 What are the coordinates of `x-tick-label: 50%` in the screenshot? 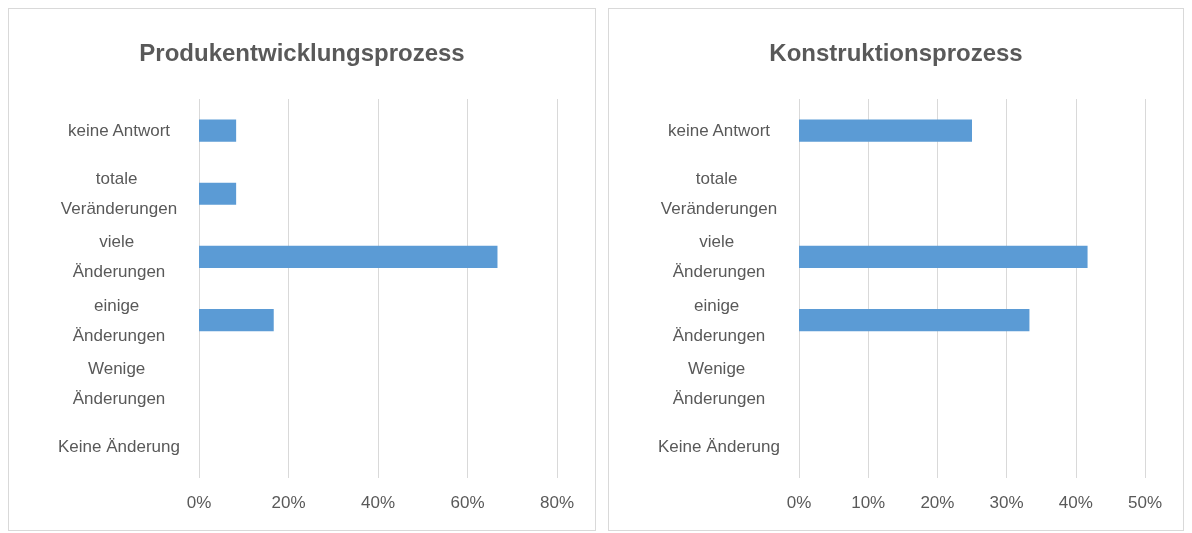 It's located at (1145, 502).